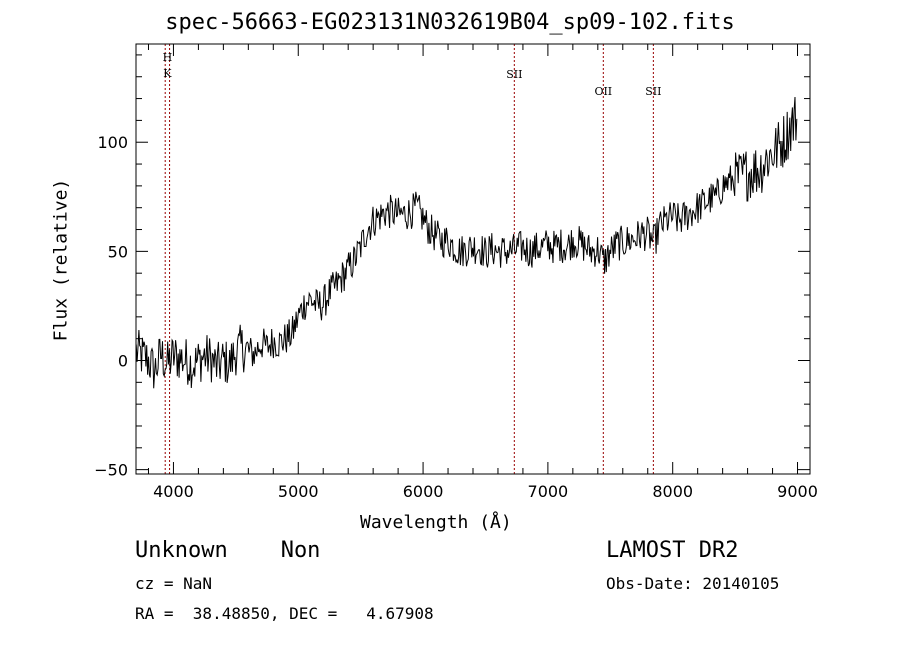 The image size is (900, 649). I want to click on x-axis-label: Wavelength (Å), so click(436, 522).